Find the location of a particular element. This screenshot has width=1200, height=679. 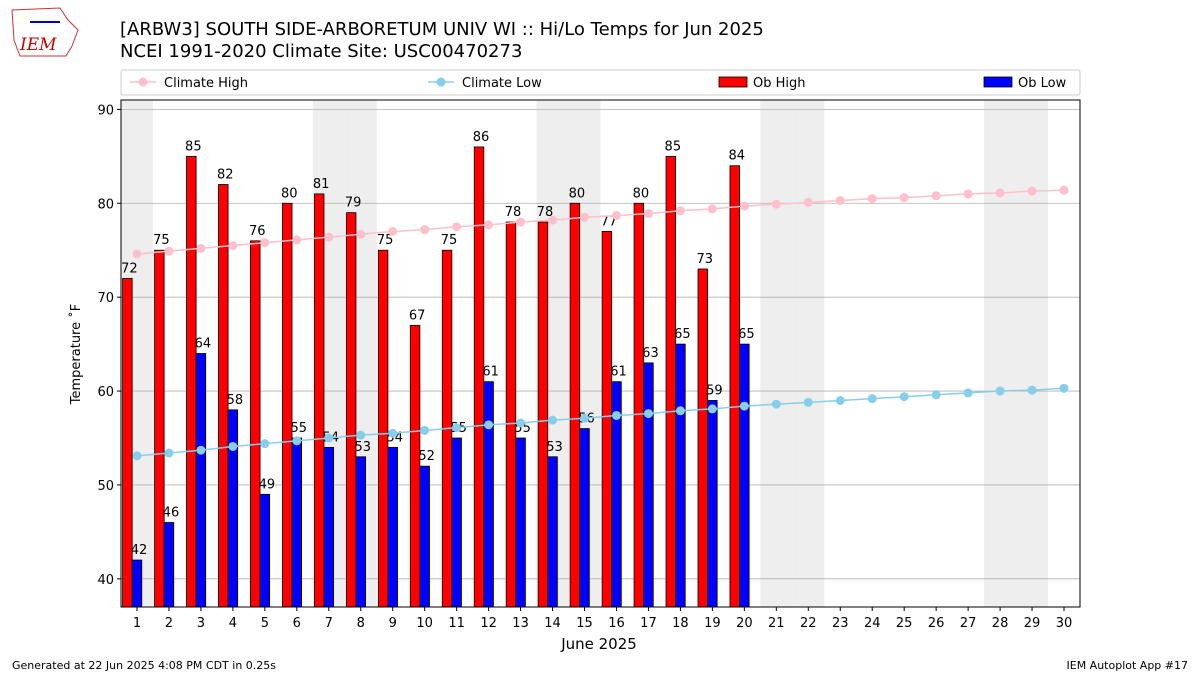

value-label: 82 is located at coordinates (225, 175).